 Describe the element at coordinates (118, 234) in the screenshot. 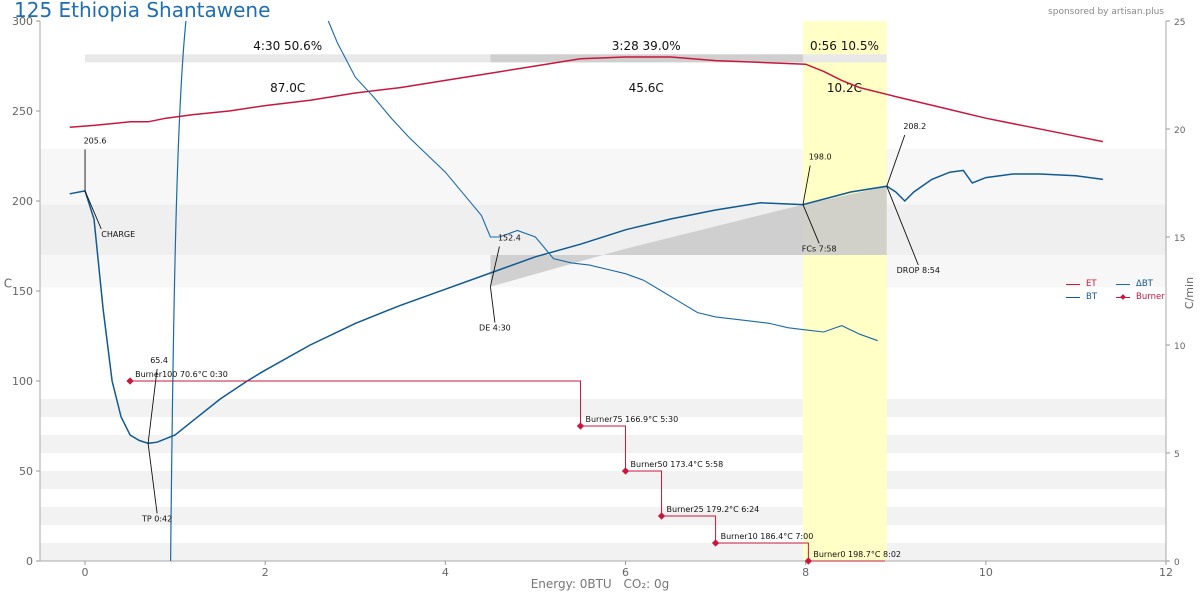

I see `annotation-event: CHARGE` at that location.